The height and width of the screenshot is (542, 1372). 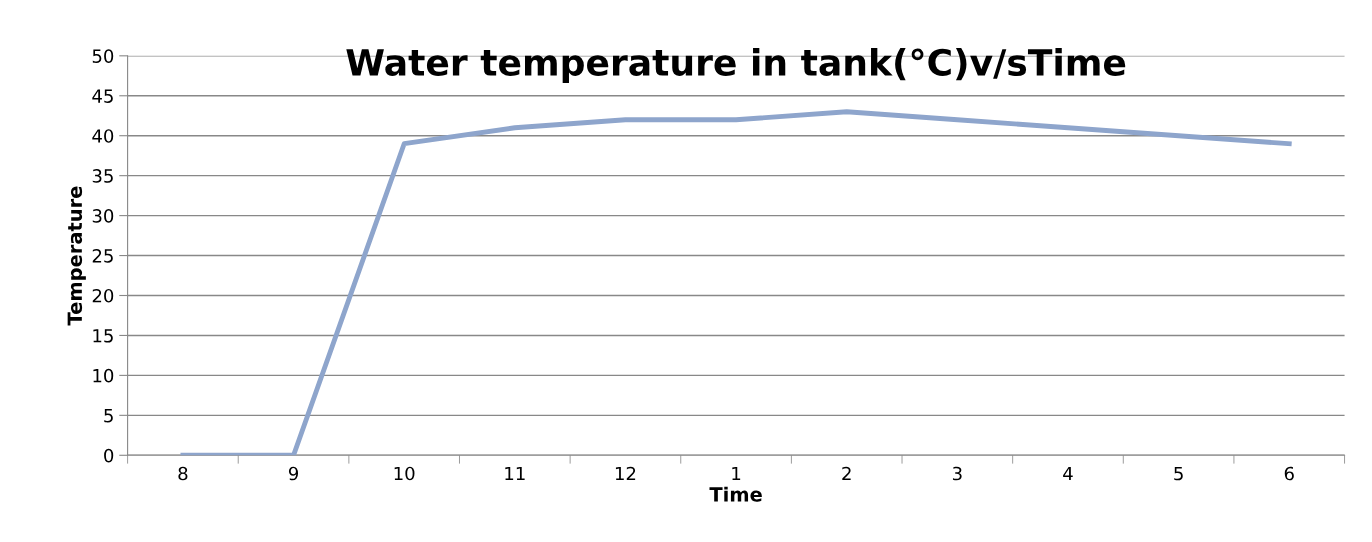 What do you see at coordinates (102, 176) in the screenshot?
I see `y-tick-label: 35` at bounding box center [102, 176].